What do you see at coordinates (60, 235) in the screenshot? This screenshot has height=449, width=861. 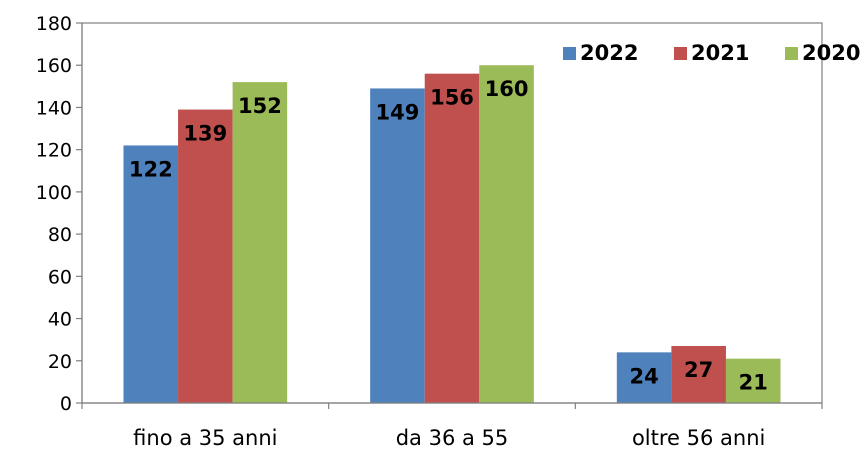 I see `y-tick-label: 80` at bounding box center [60, 235].